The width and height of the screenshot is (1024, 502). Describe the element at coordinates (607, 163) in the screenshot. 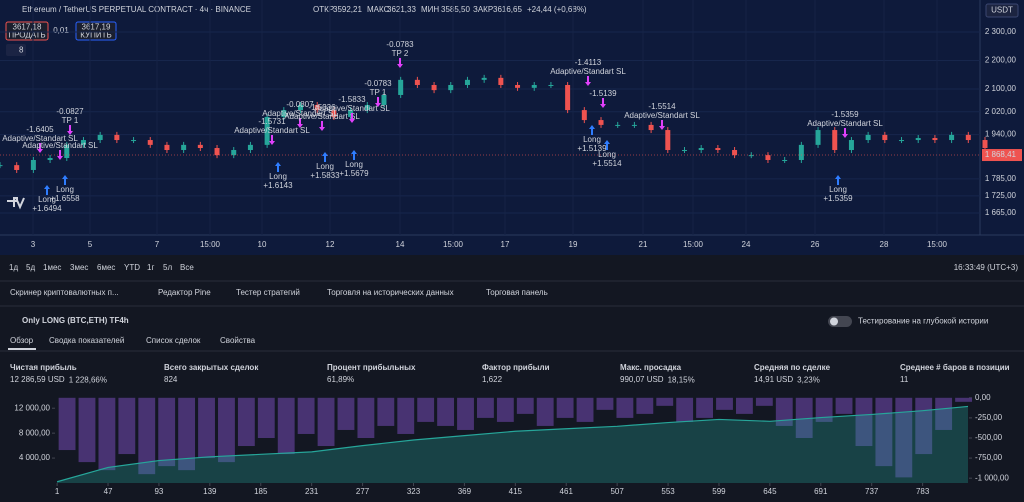

I see `entry-value: +1.5514` at that location.